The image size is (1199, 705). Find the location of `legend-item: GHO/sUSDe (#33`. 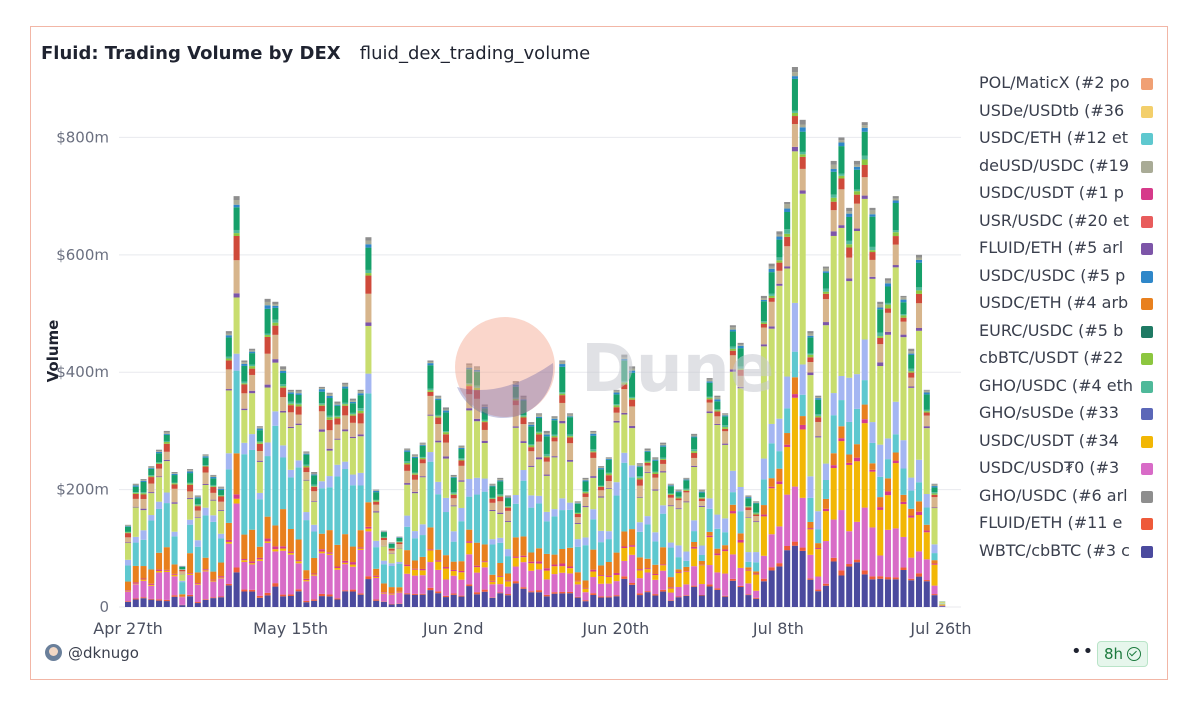

legend-item: GHO/sUSDe (#33 is located at coordinates (1068, 416).